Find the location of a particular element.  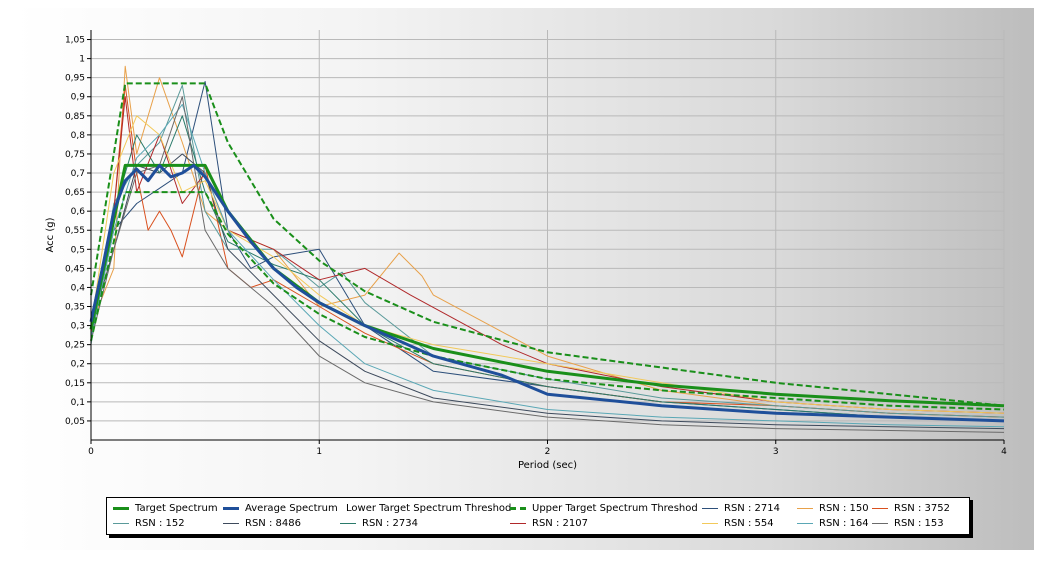

legend-label: RSN : 2107 is located at coordinates (560, 523).